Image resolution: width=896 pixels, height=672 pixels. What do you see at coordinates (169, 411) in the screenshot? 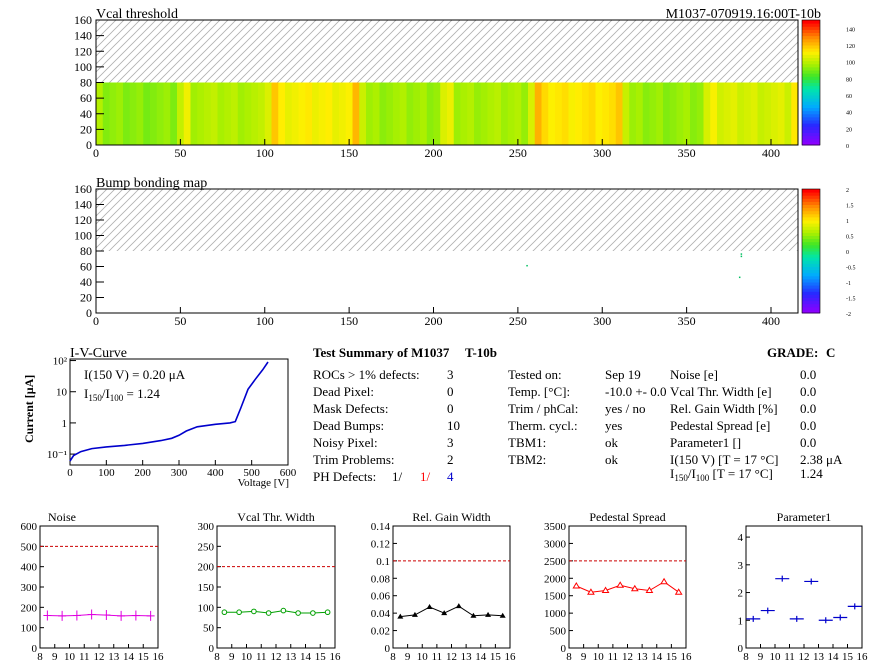
I see `iv-series-line` at bounding box center [169, 411].